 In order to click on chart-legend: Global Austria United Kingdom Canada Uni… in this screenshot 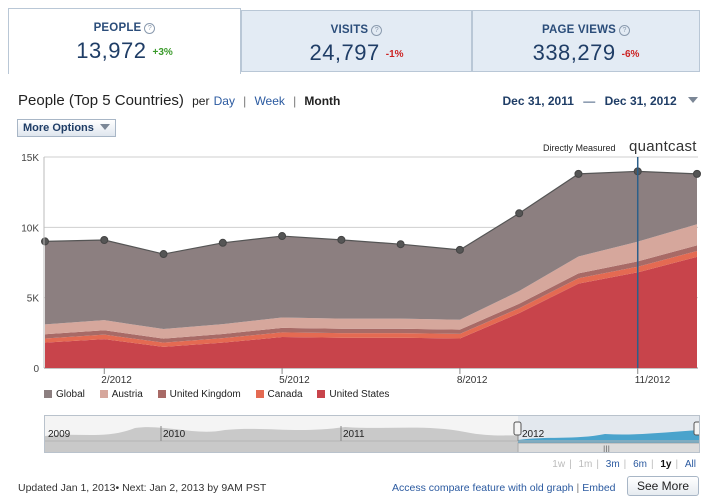, I will do `click(222, 394)`.